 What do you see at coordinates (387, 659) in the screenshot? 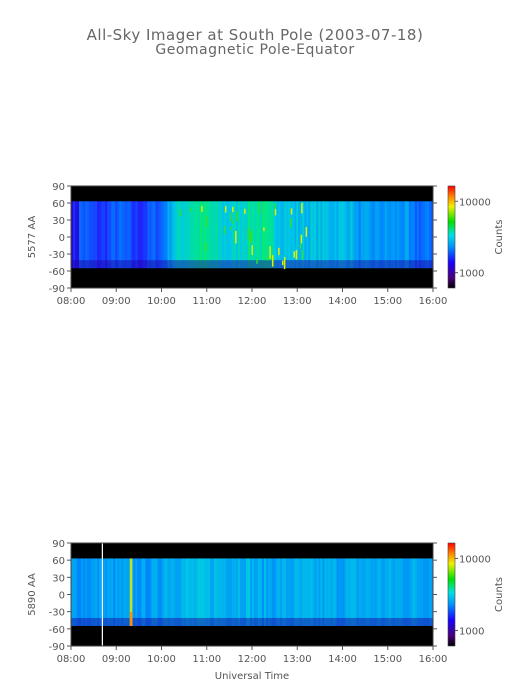
I see `x-tick-label: 15:00` at bounding box center [387, 659].